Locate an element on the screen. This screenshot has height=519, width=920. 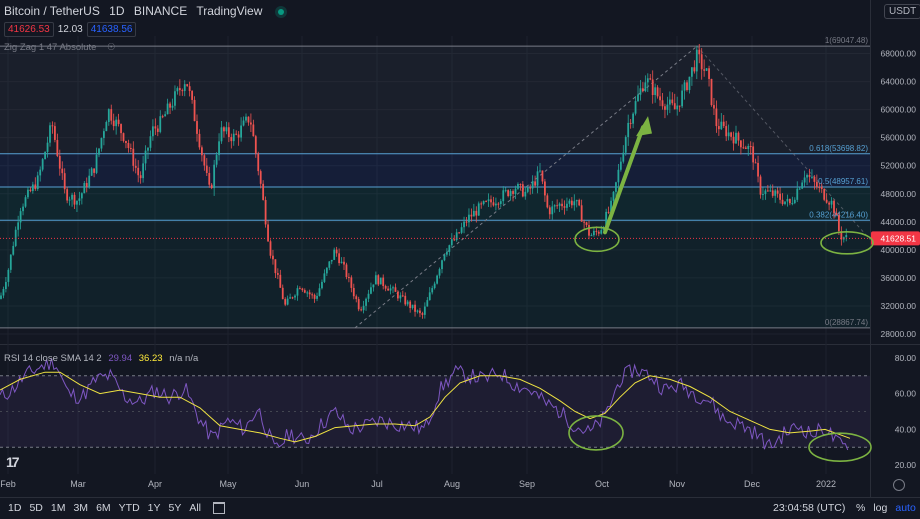
zigzag-label: Zig Zag 1 47 Absolute is located at coordinates (50, 47).